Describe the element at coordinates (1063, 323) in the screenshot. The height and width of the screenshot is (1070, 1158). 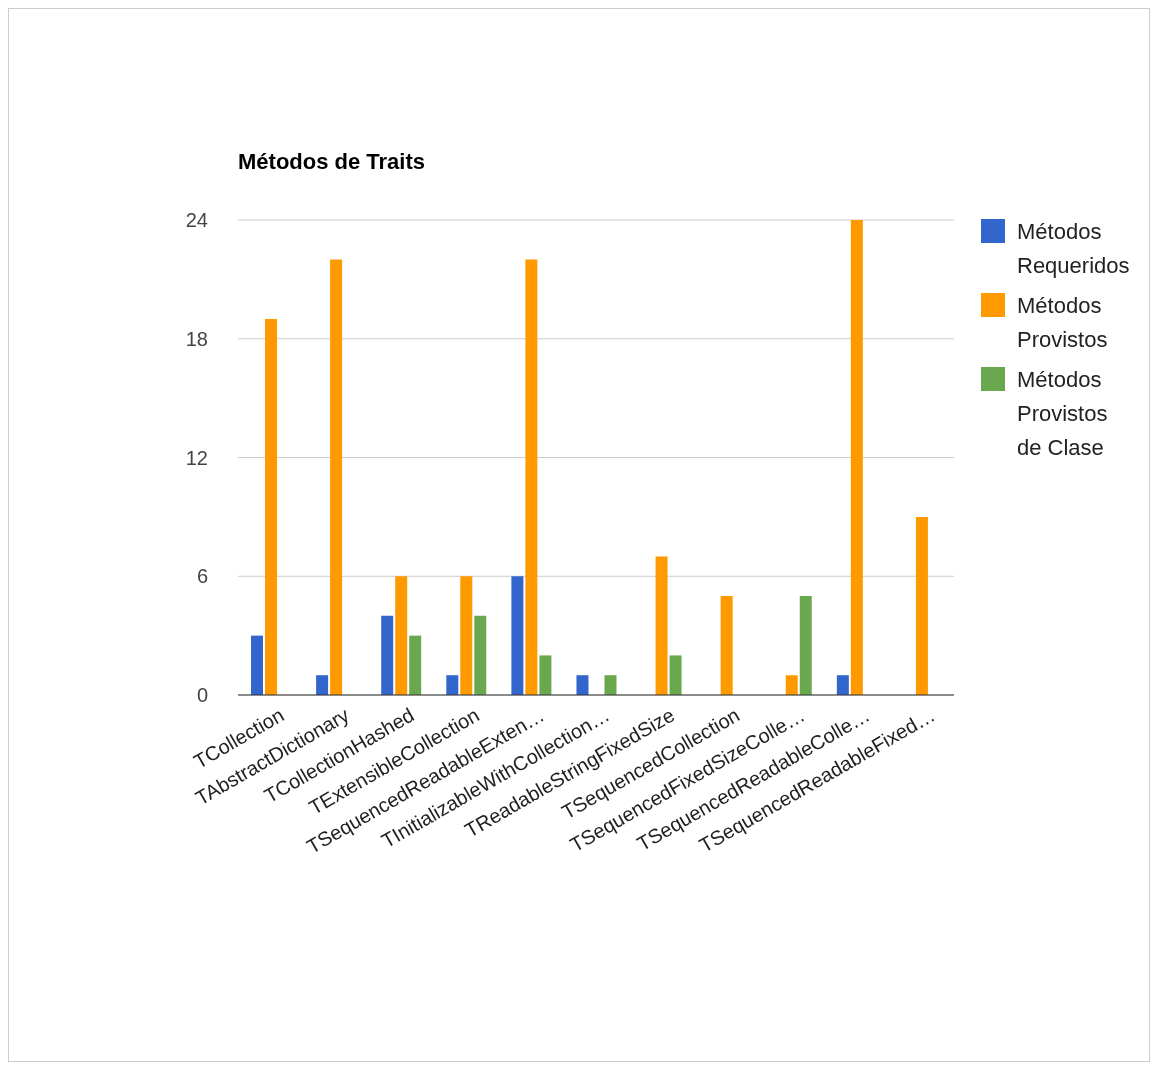
I see `legend-label: Métodos Provistos` at that location.